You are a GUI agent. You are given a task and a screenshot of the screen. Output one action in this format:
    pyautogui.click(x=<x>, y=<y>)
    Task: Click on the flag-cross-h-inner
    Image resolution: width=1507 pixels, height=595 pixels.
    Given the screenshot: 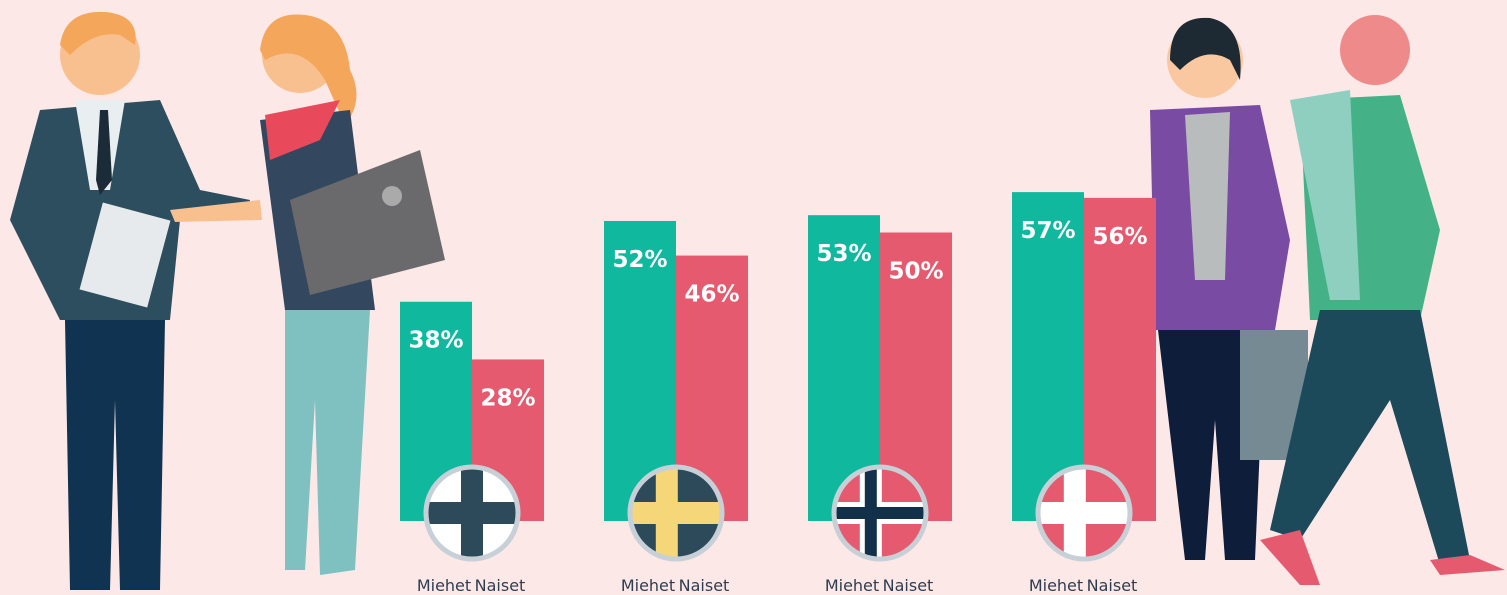 What is the action you would take?
    pyautogui.click(x=880, y=513)
    